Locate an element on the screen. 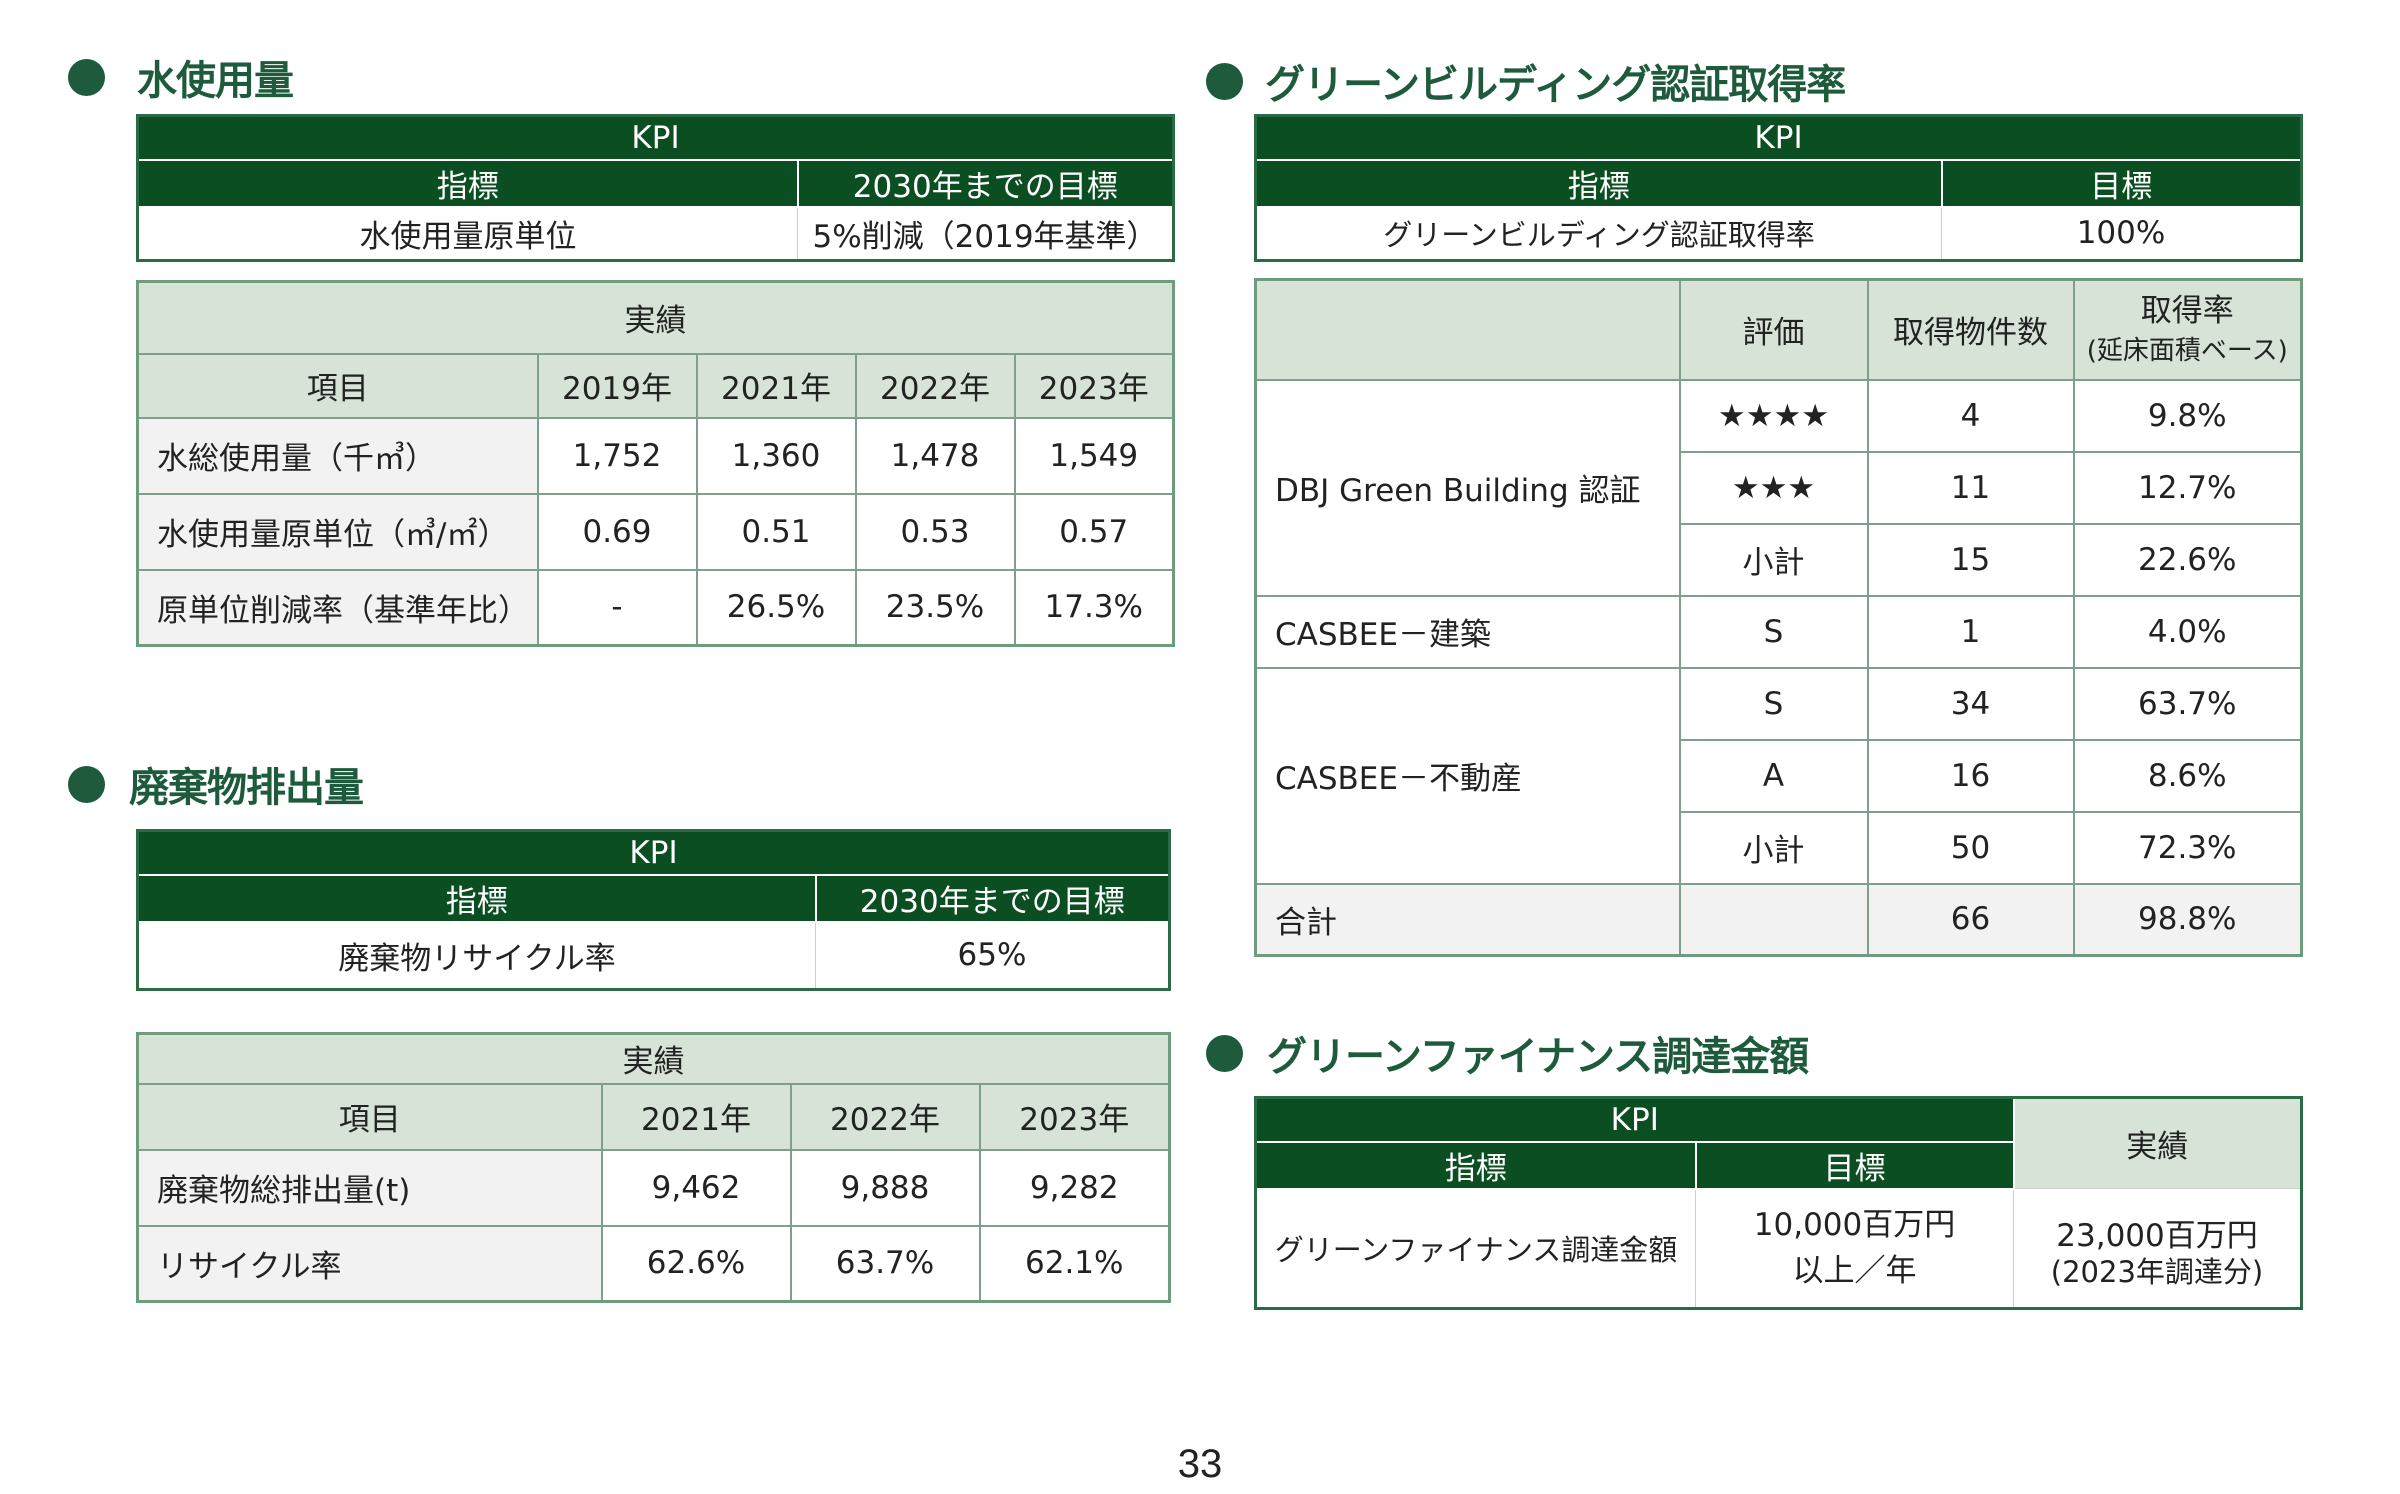 The height and width of the screenshot is (1494, 2400). kpi-result: 23,000百万円 (2023年調達分) is located at coordinates (2158, 1248).